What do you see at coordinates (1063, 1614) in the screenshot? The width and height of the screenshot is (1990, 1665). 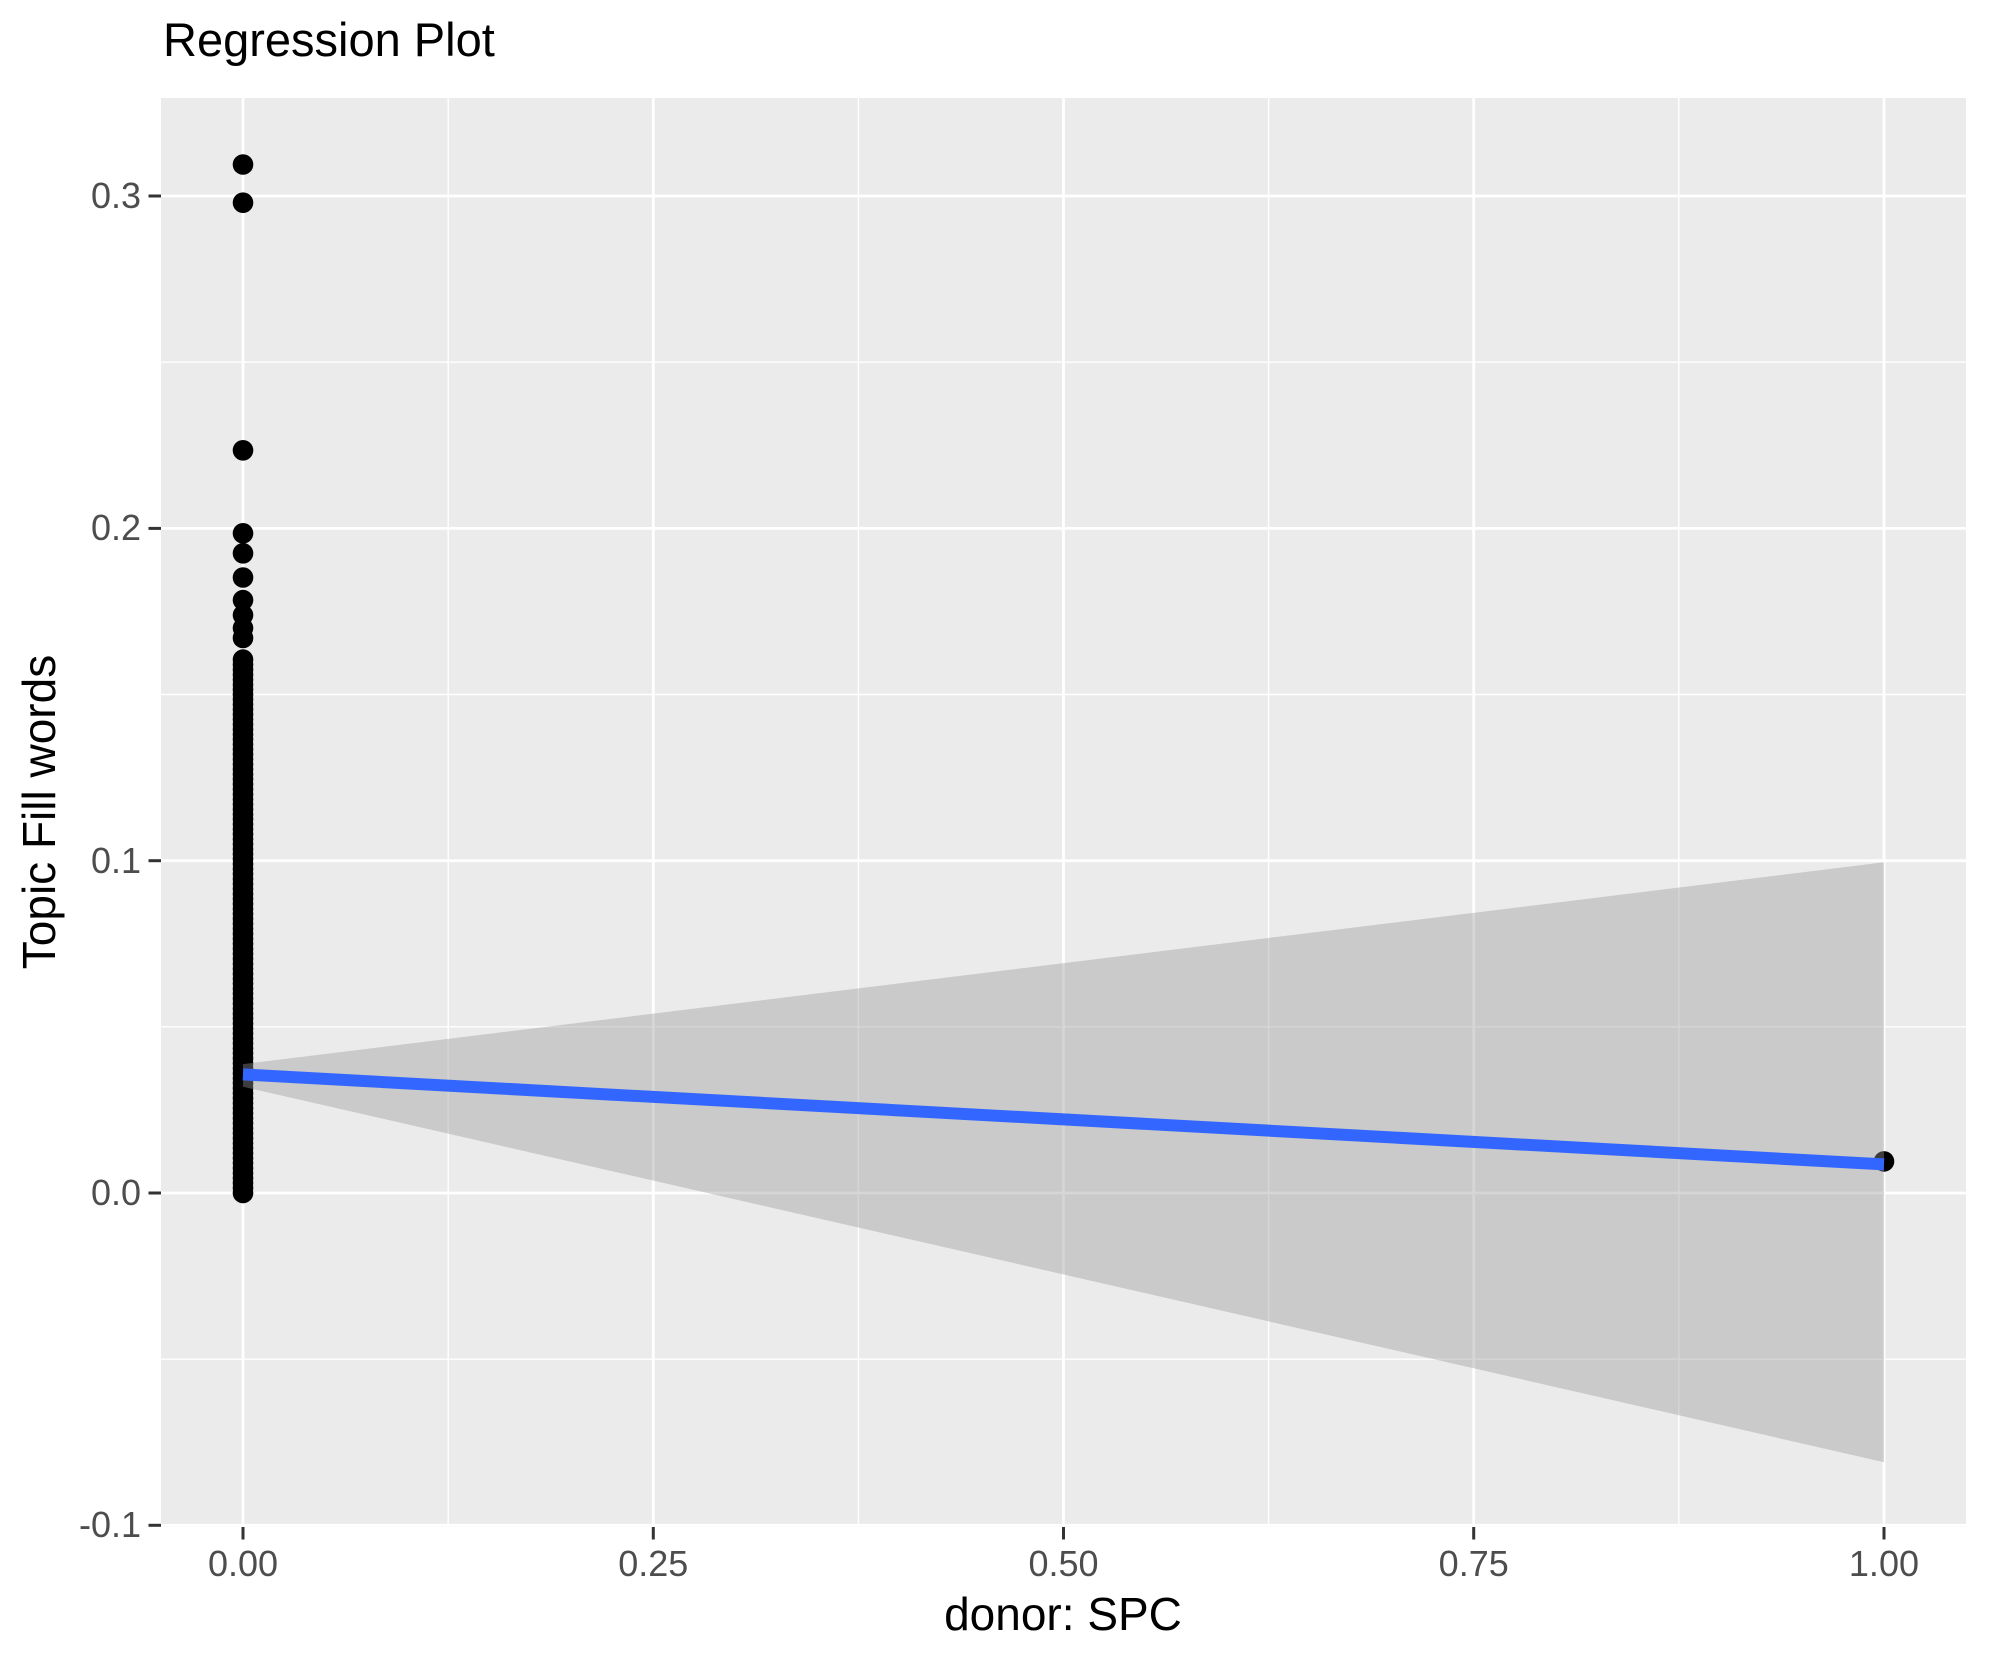 I see `x-axis-title: donor: SPC` at bounding box center [1063, 1614].